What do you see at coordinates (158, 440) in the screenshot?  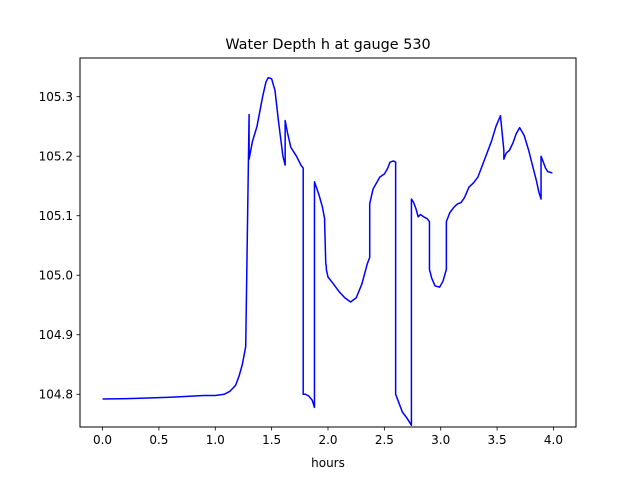 I see `x-tick-label: 0.5` at bounding box center [158, 440].